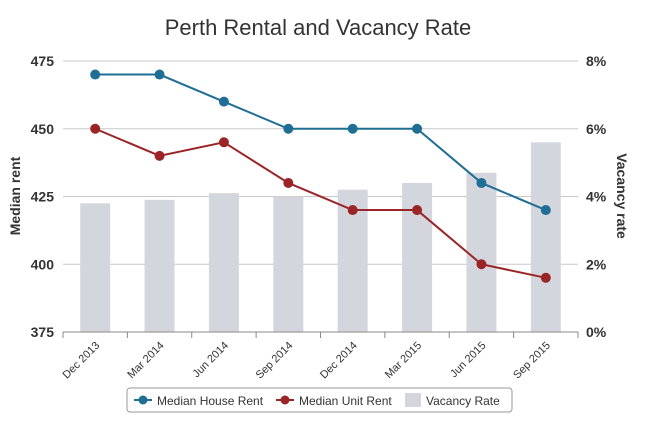 This screenshot has height=436, width=645. Describe the element at coordinates (43, 332) in the screenshot. I see `y-left-tick-label: 375` at that location.